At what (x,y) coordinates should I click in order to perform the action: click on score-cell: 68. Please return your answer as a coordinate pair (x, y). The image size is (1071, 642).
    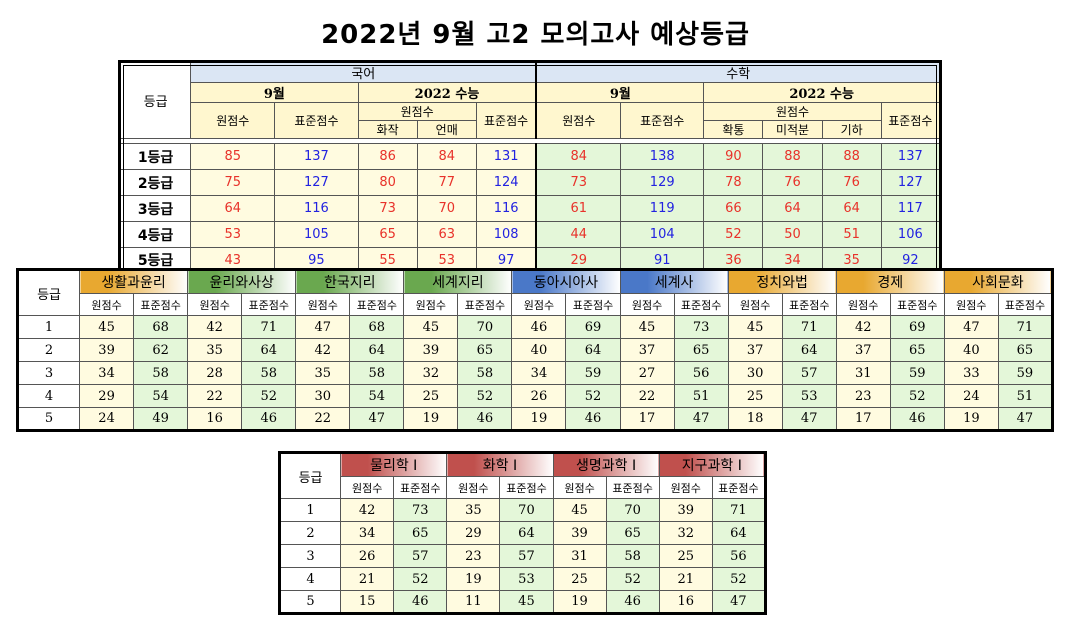
    Looking at the image, I should click on (161, 327).